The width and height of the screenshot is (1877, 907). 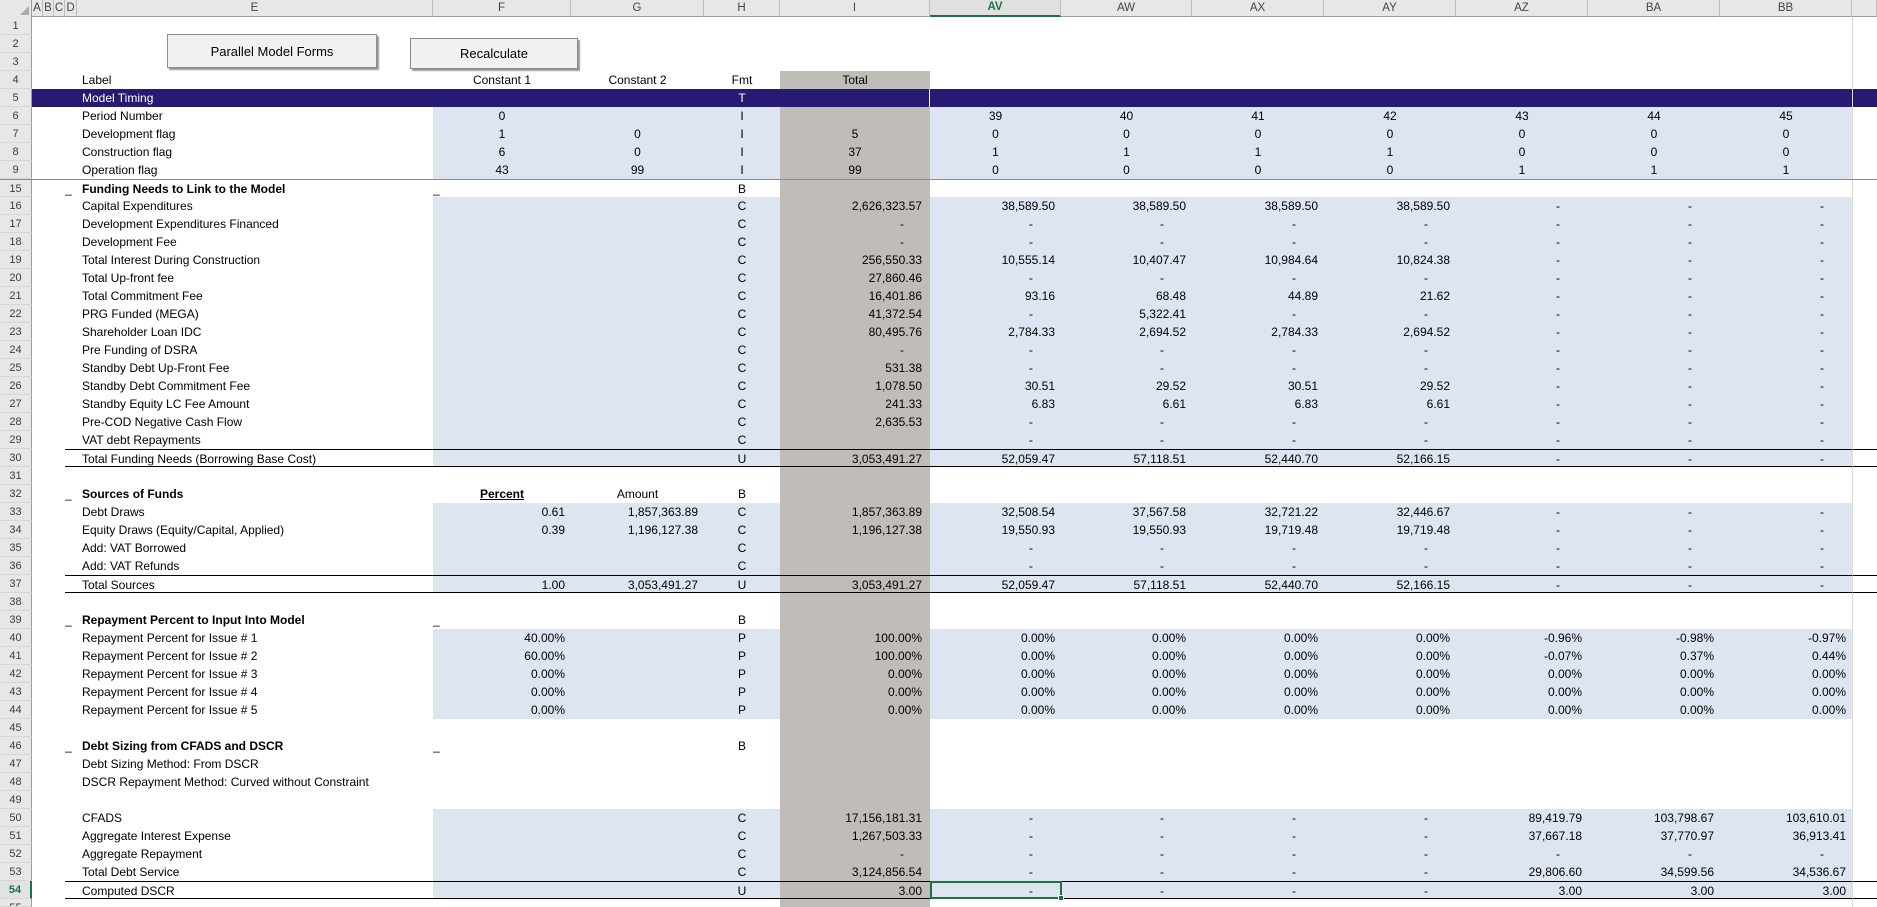 I want to click on cell-AV47, so click(x=995, y=764).